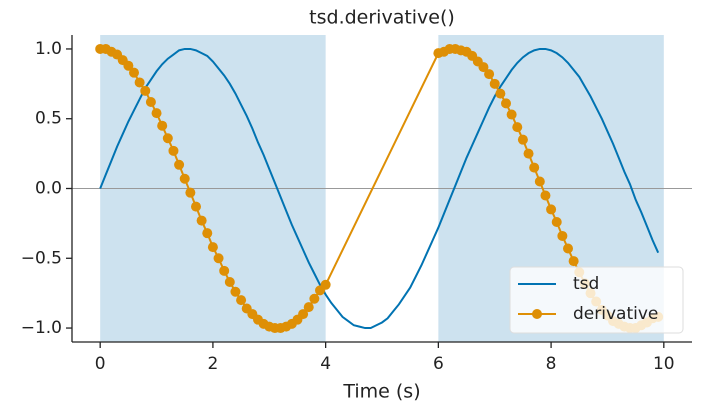 This screenshot has height=414, width=702. I want to click on y-tick-label: 0.5, so click(48, 119).